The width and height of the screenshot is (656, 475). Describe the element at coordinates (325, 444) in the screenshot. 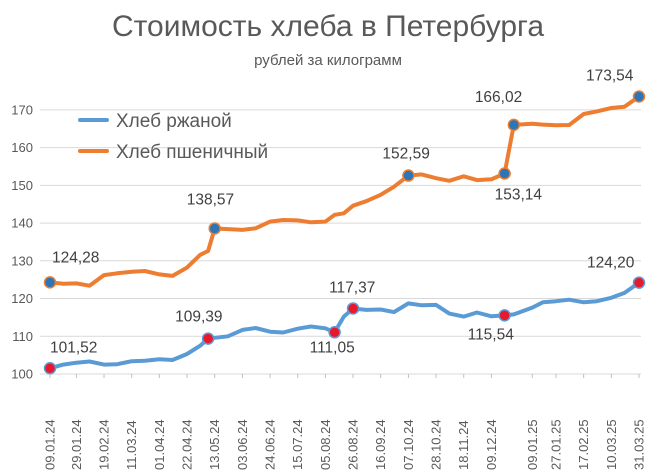

I see `x-tick-label: 05.08.24` at that location.